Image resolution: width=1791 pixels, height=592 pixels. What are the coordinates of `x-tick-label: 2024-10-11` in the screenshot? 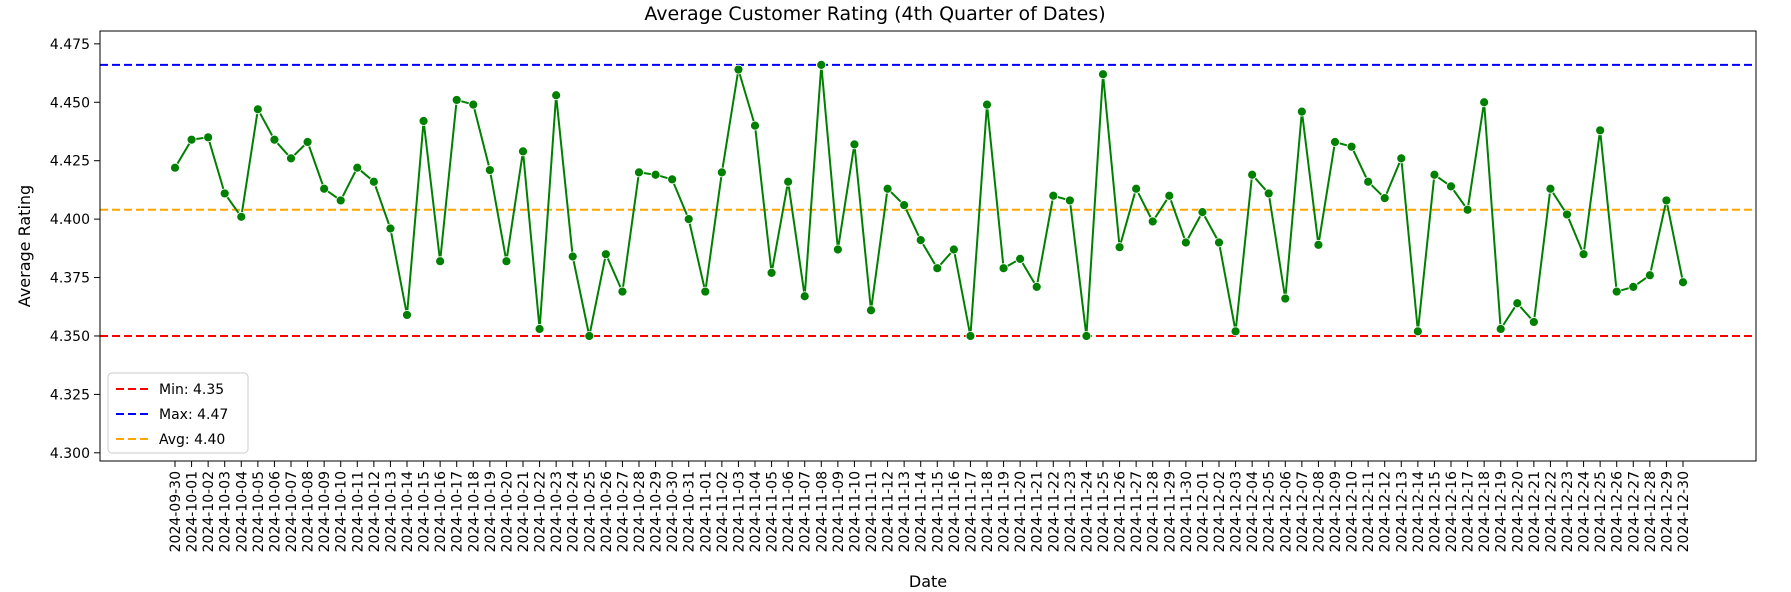 It's located at (358, 511).